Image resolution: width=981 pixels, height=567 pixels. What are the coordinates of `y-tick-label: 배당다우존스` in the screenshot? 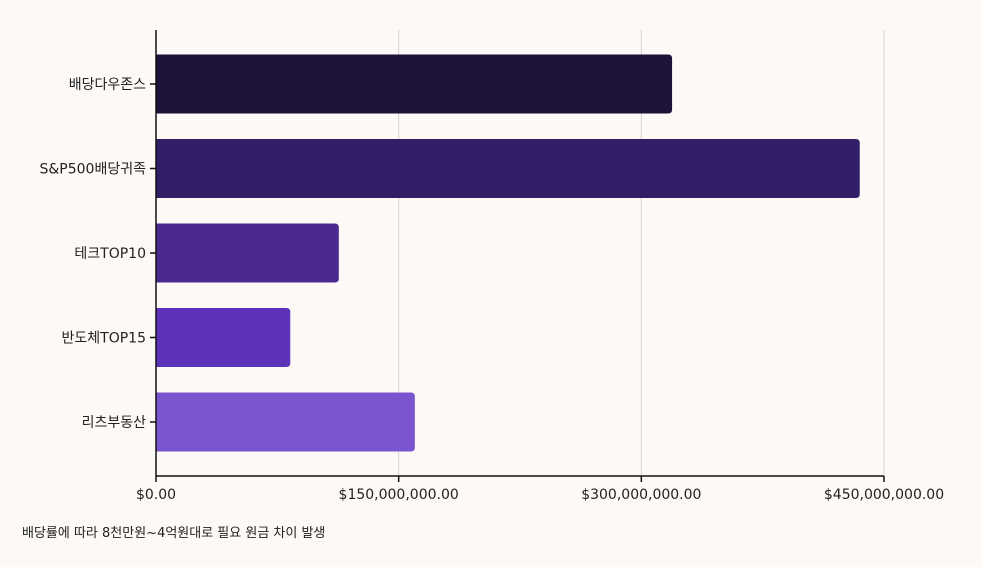 It's located at (107, 85).